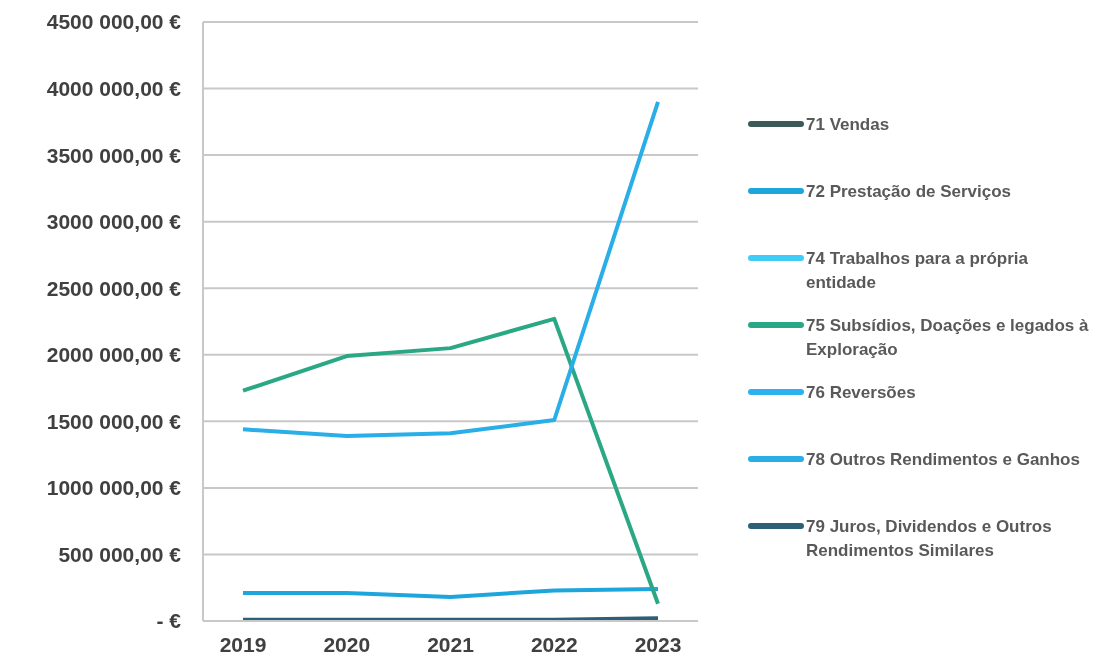 The image size is (1103, 666). Describe the element at coordinates (347, 644) in the screenshot. I see `x-tick-label: 2020` at that location.